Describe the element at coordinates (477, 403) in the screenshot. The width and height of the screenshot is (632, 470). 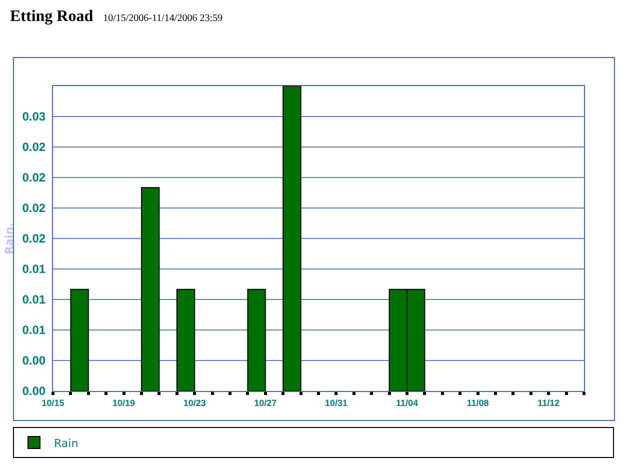
I see `x-tick-label: 11/08` at that location.